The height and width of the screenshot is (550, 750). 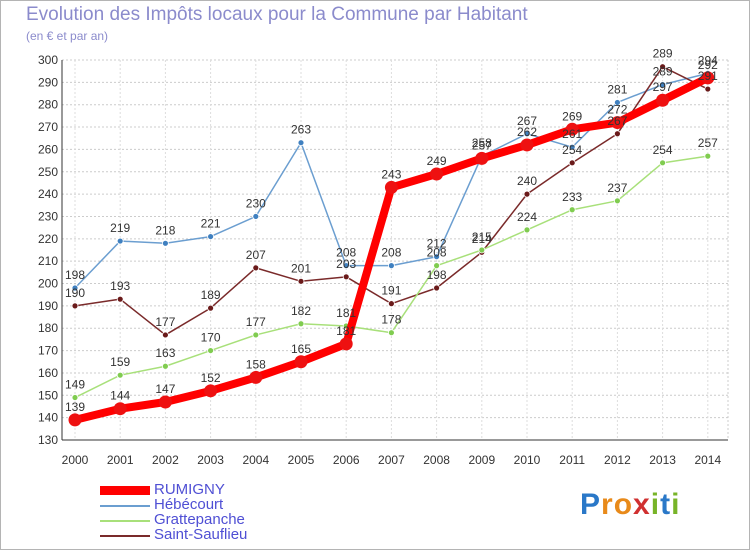 I want to click on y-tick-label-280: 280, so click(x=48, y=105).